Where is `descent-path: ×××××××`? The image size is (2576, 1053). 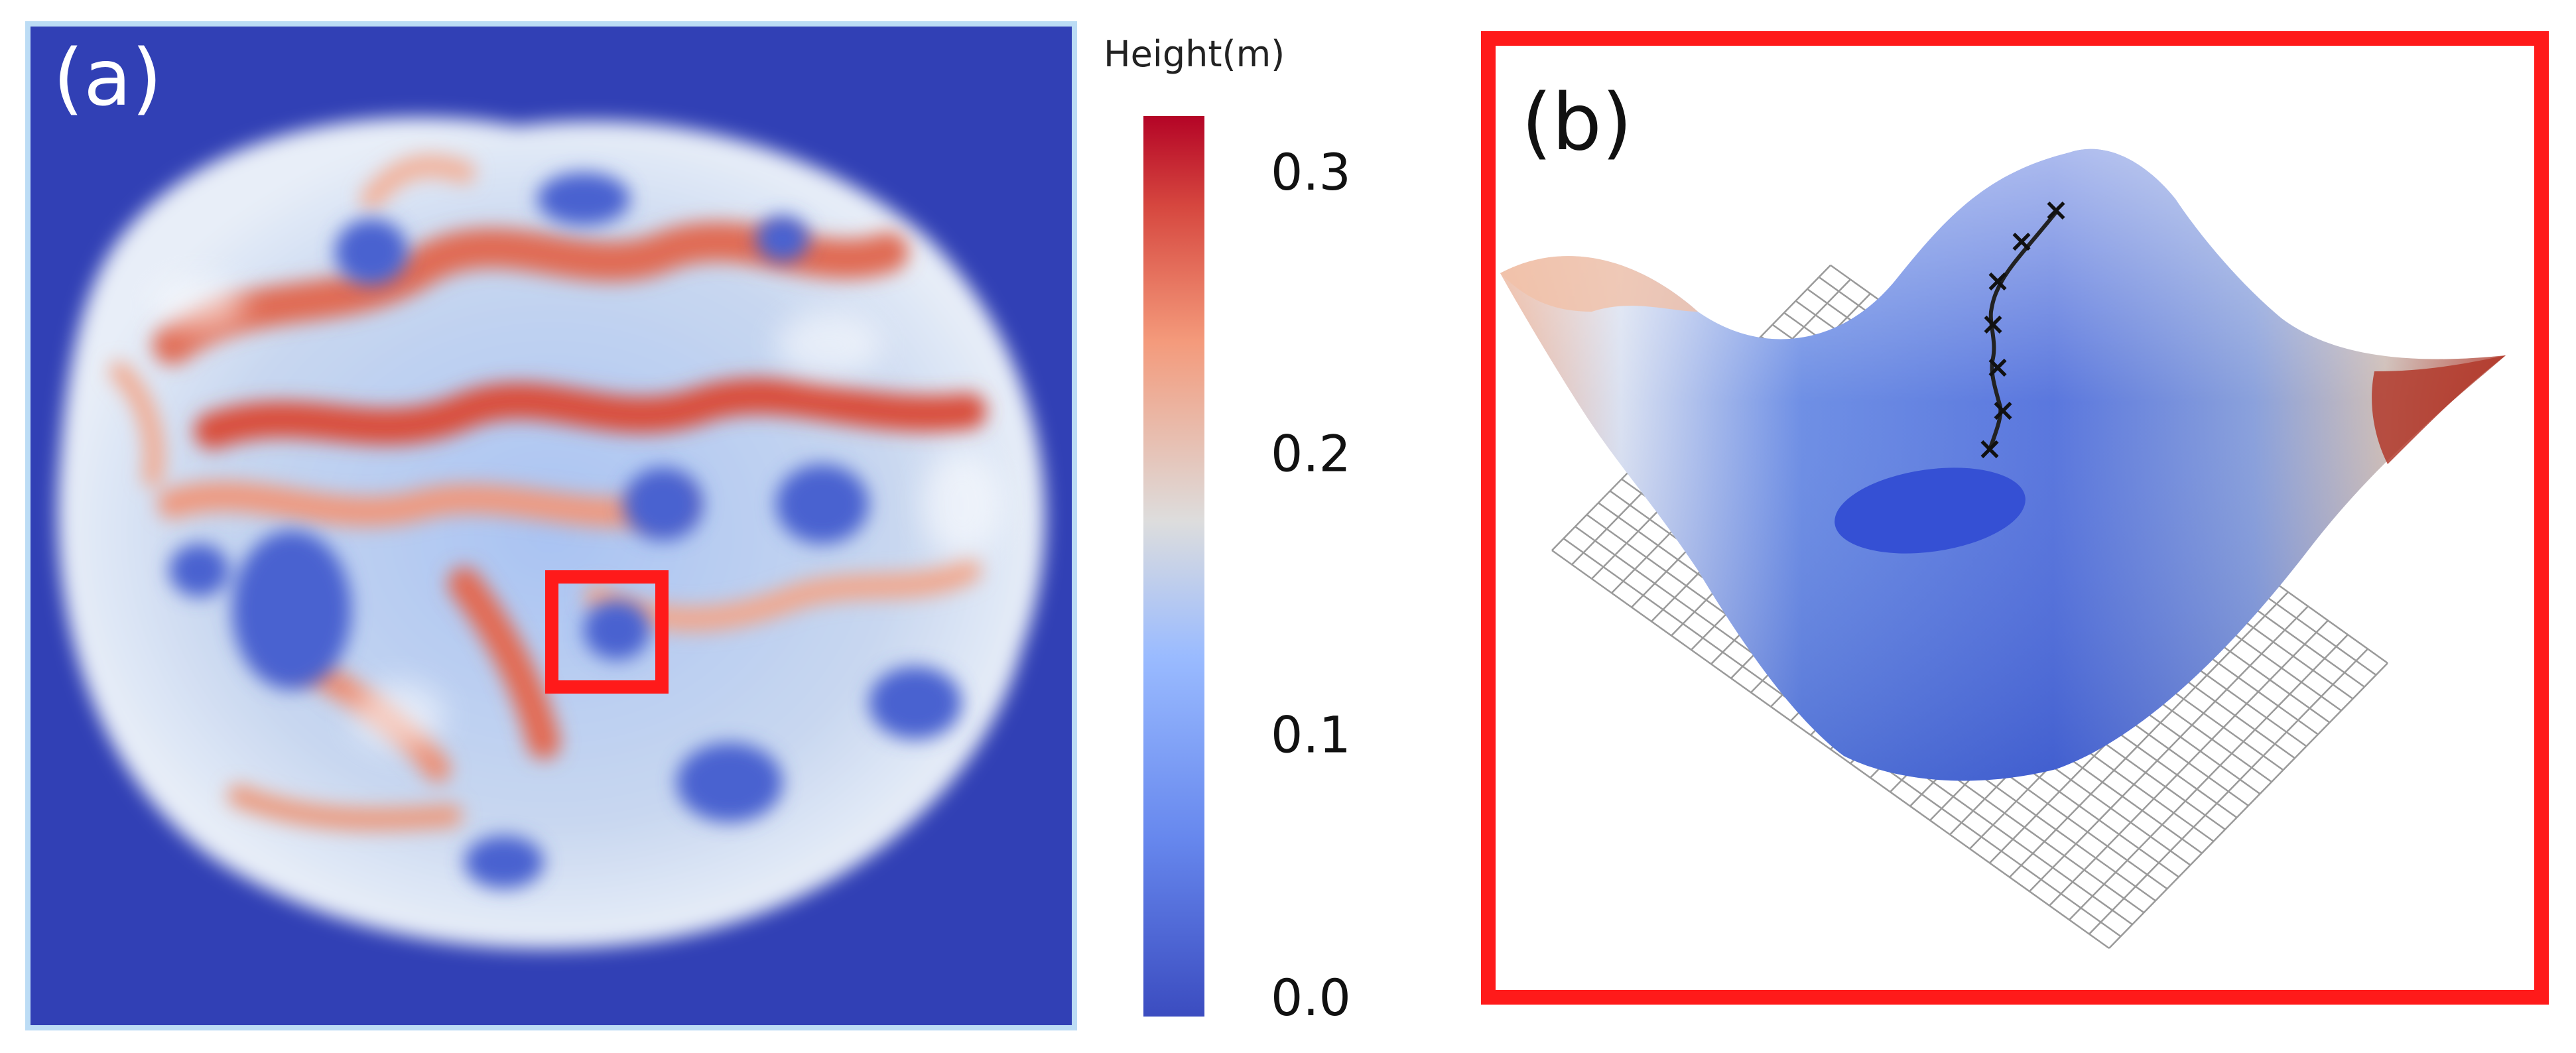
descent-path: ××××××× is located at coordinates (2023, 329).